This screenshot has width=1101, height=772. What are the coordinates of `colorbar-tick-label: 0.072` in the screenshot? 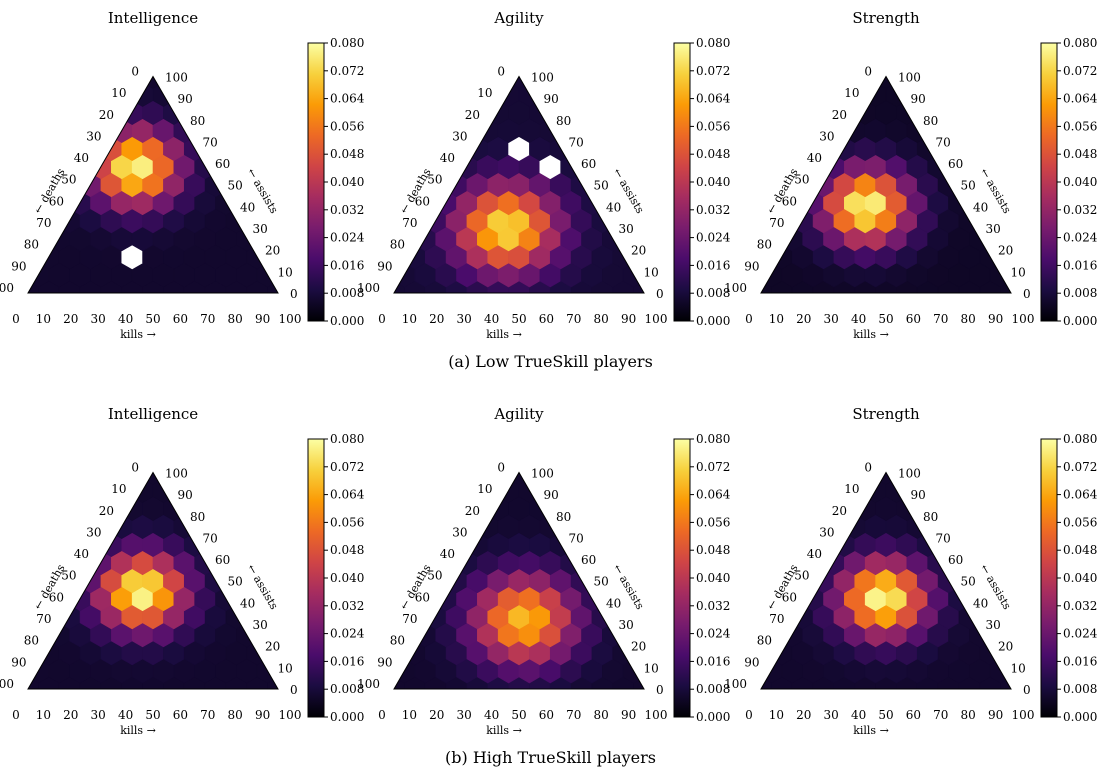 It's located at (1080, 71).